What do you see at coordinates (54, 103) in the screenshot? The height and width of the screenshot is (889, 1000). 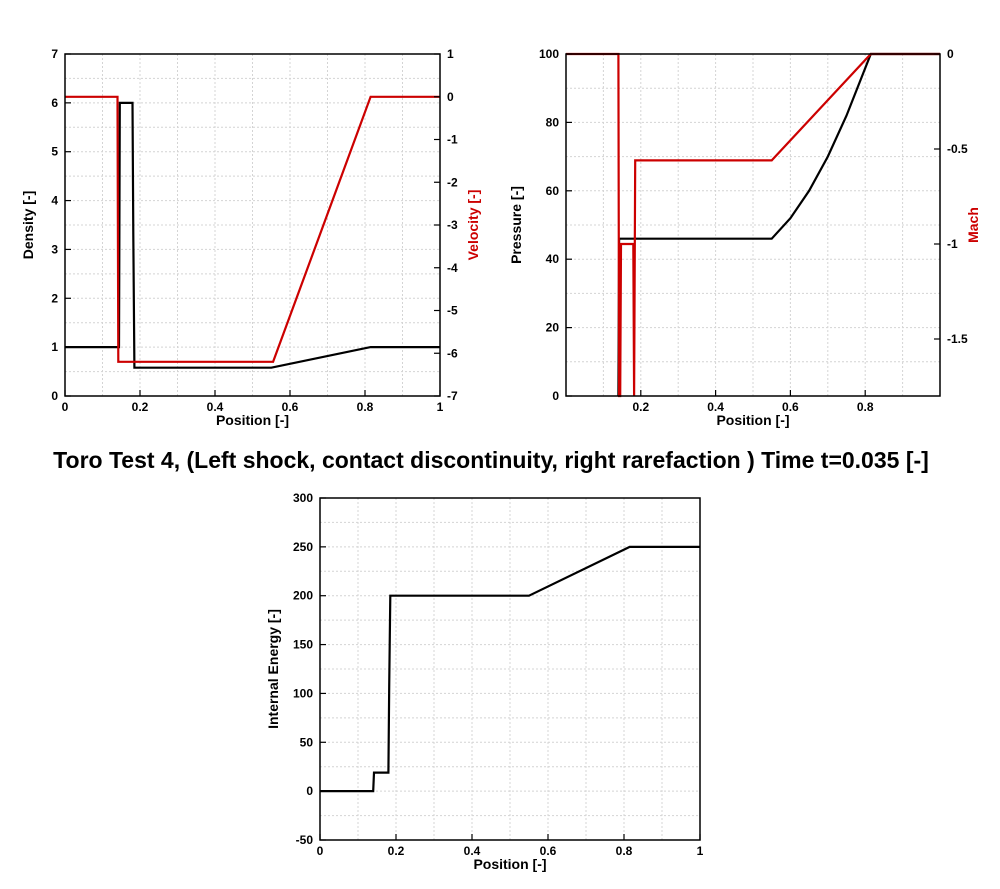 I see `y-tick-label: 6` at bounding box center [54, 103].